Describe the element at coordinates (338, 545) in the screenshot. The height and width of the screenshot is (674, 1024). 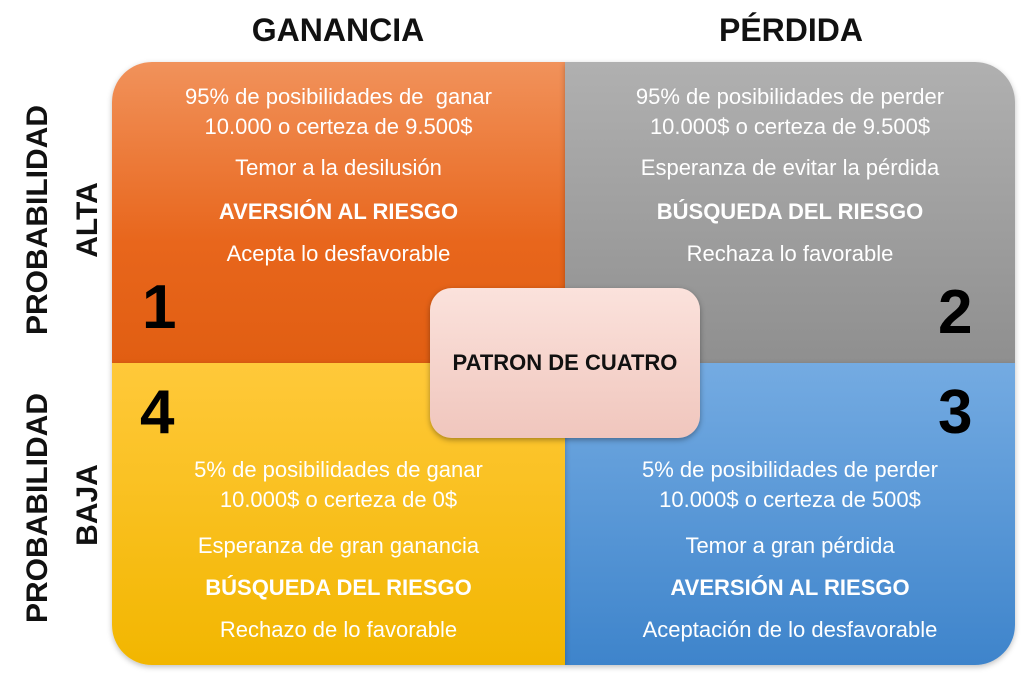
I see `emotion: Esperanza de gran ganancia` at that location.